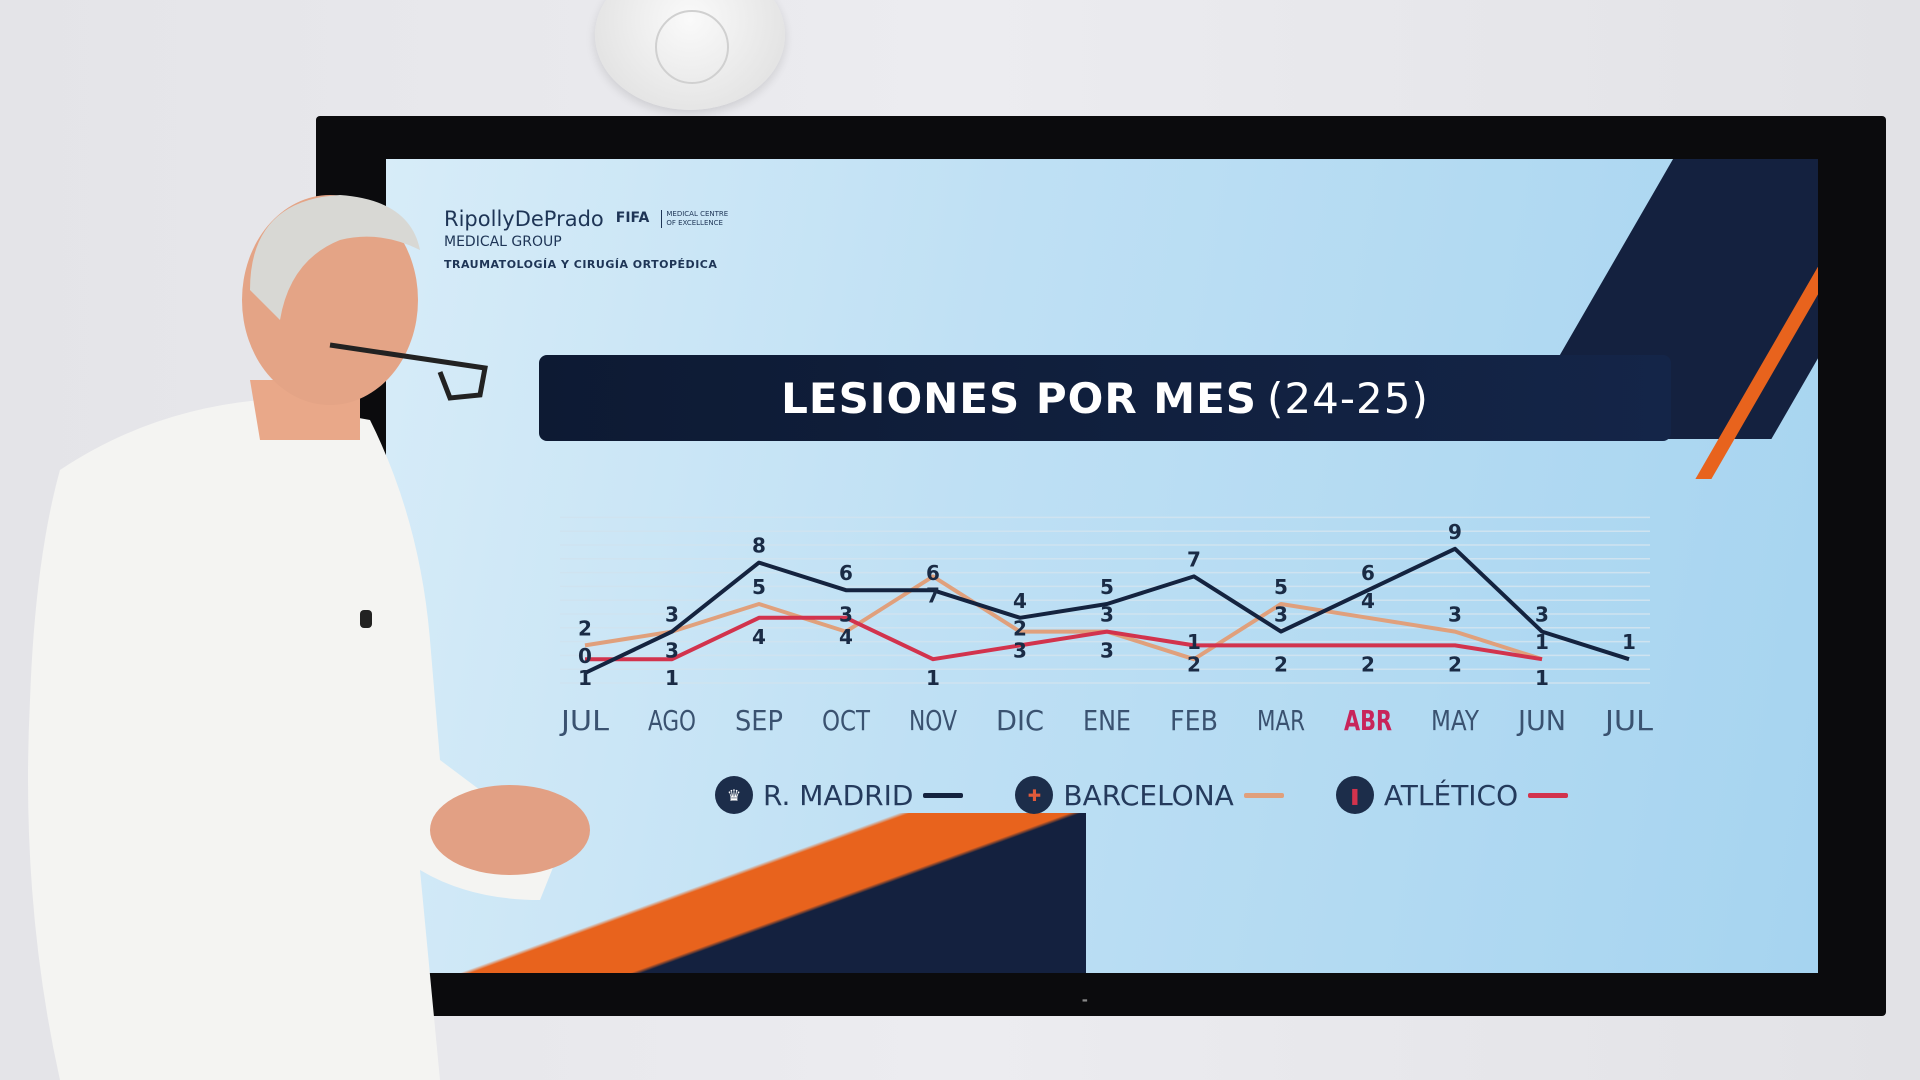  What do you see at coordinates (1019, 398) in the screenshot?
I see `chart-title: LESIONES POR MES` at bounding box center [1019, 398].